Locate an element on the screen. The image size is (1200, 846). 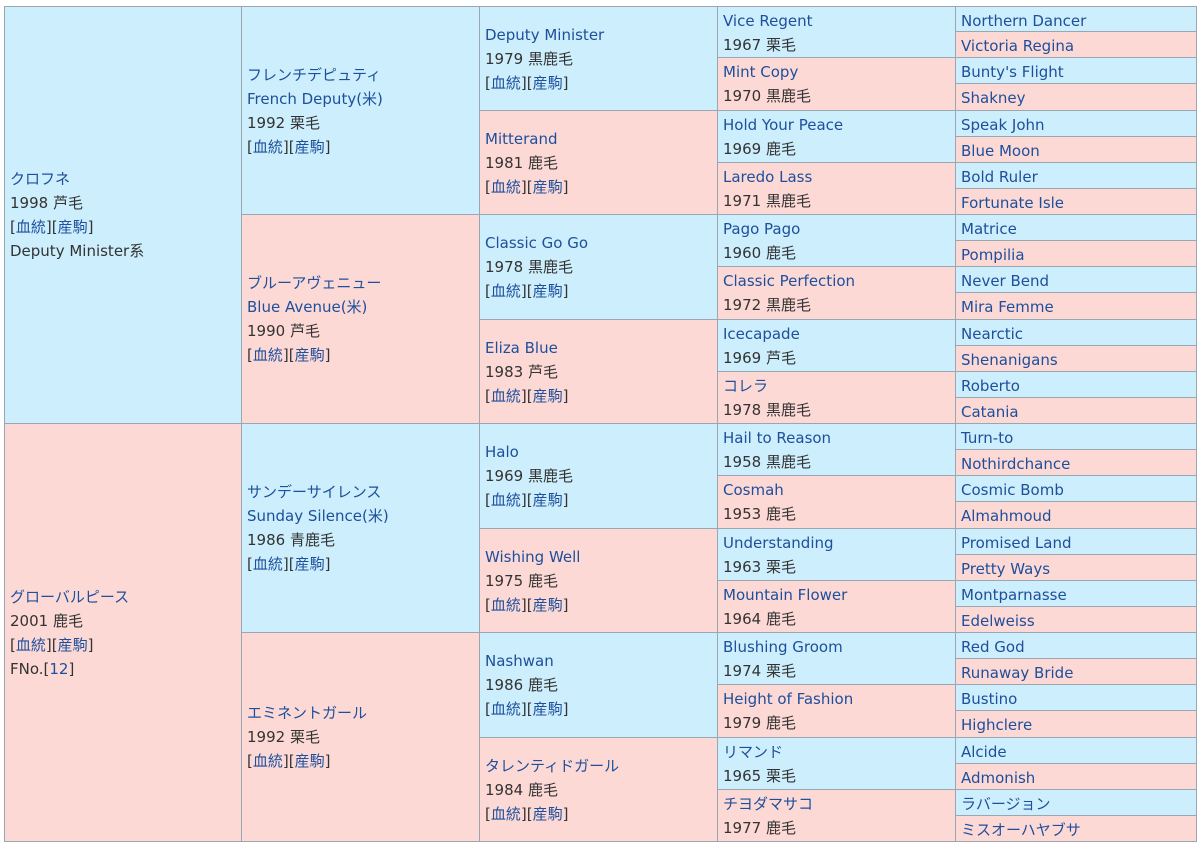
horse-name-link: Hail to Reason is located at coordinates (777, 438).